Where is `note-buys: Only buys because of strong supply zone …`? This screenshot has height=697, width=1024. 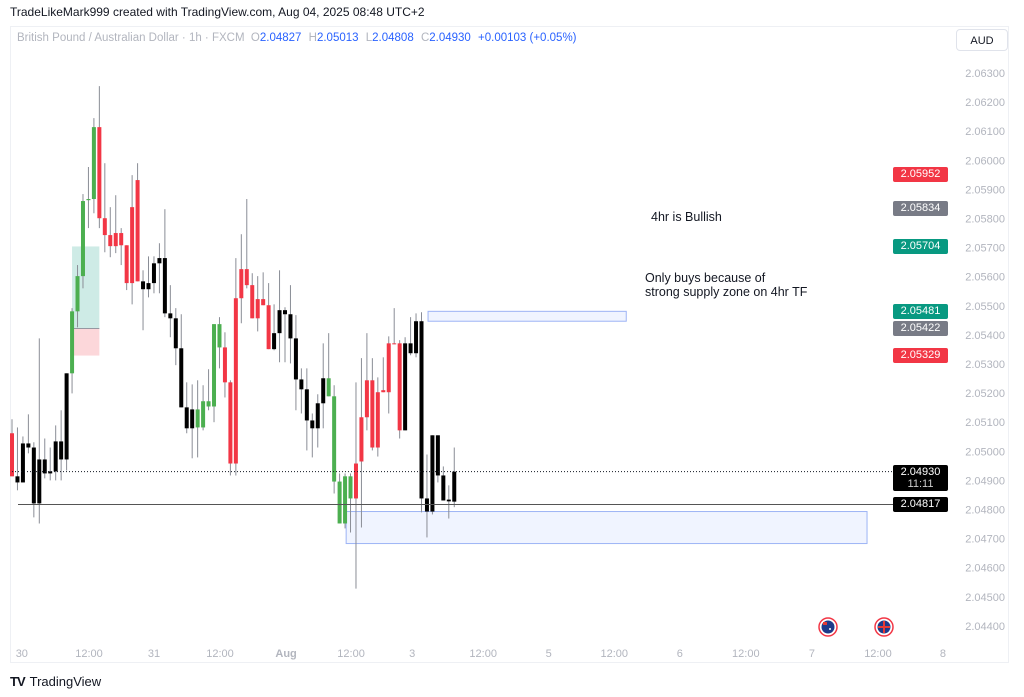 note-buys: Only buys because of strong supply zone … is located at coordinates (726, 285).